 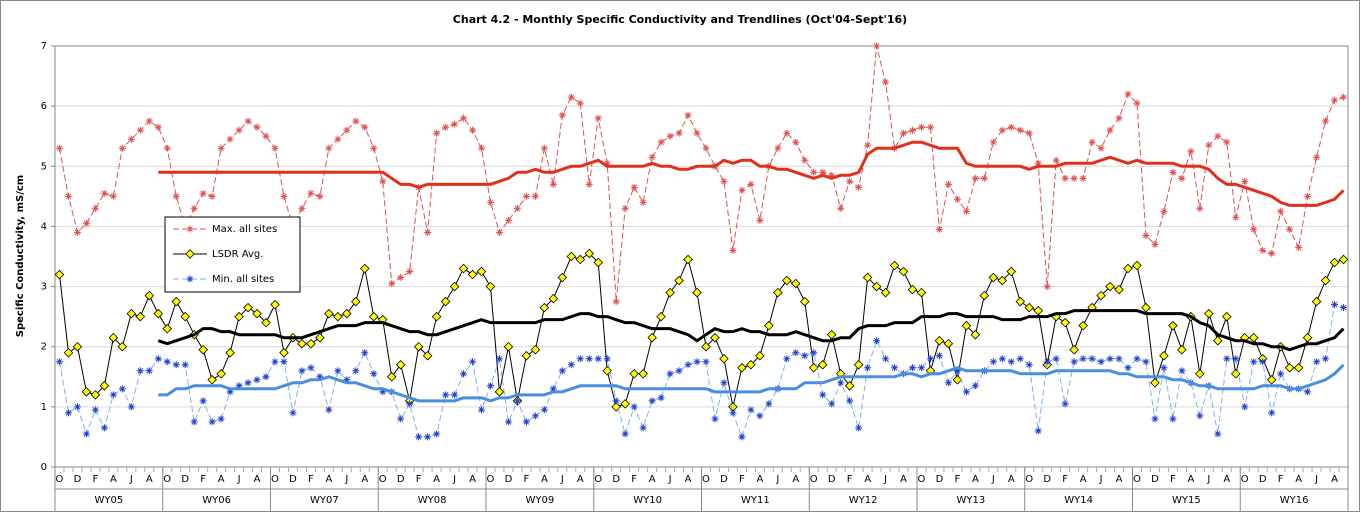 I want to click on group-label: WY08, so click(x=432, y=500).